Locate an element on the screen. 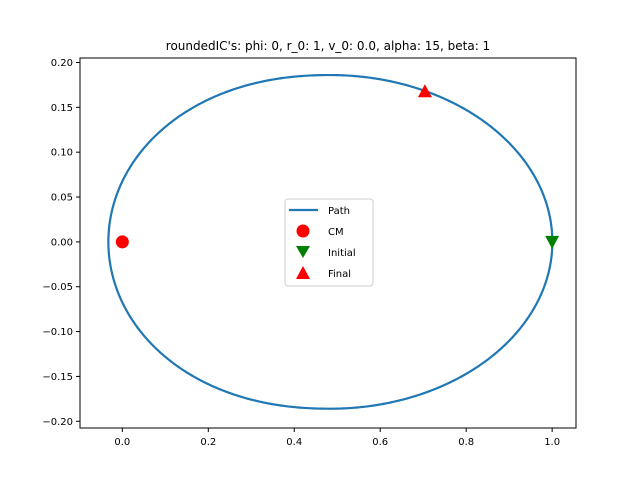 The image size is (640, 480). y-tick-label: 0.00 is located at coordinates (62, 242).